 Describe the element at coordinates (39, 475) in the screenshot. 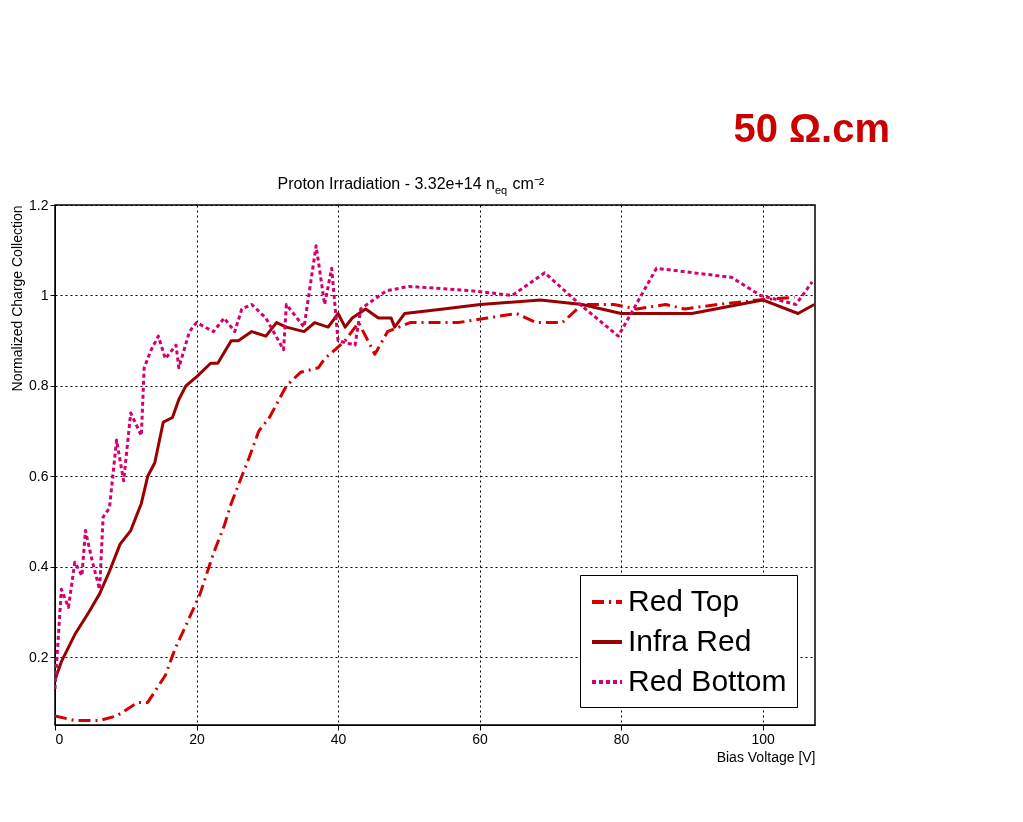

I see `y-tick-label: 0.6` at that location.